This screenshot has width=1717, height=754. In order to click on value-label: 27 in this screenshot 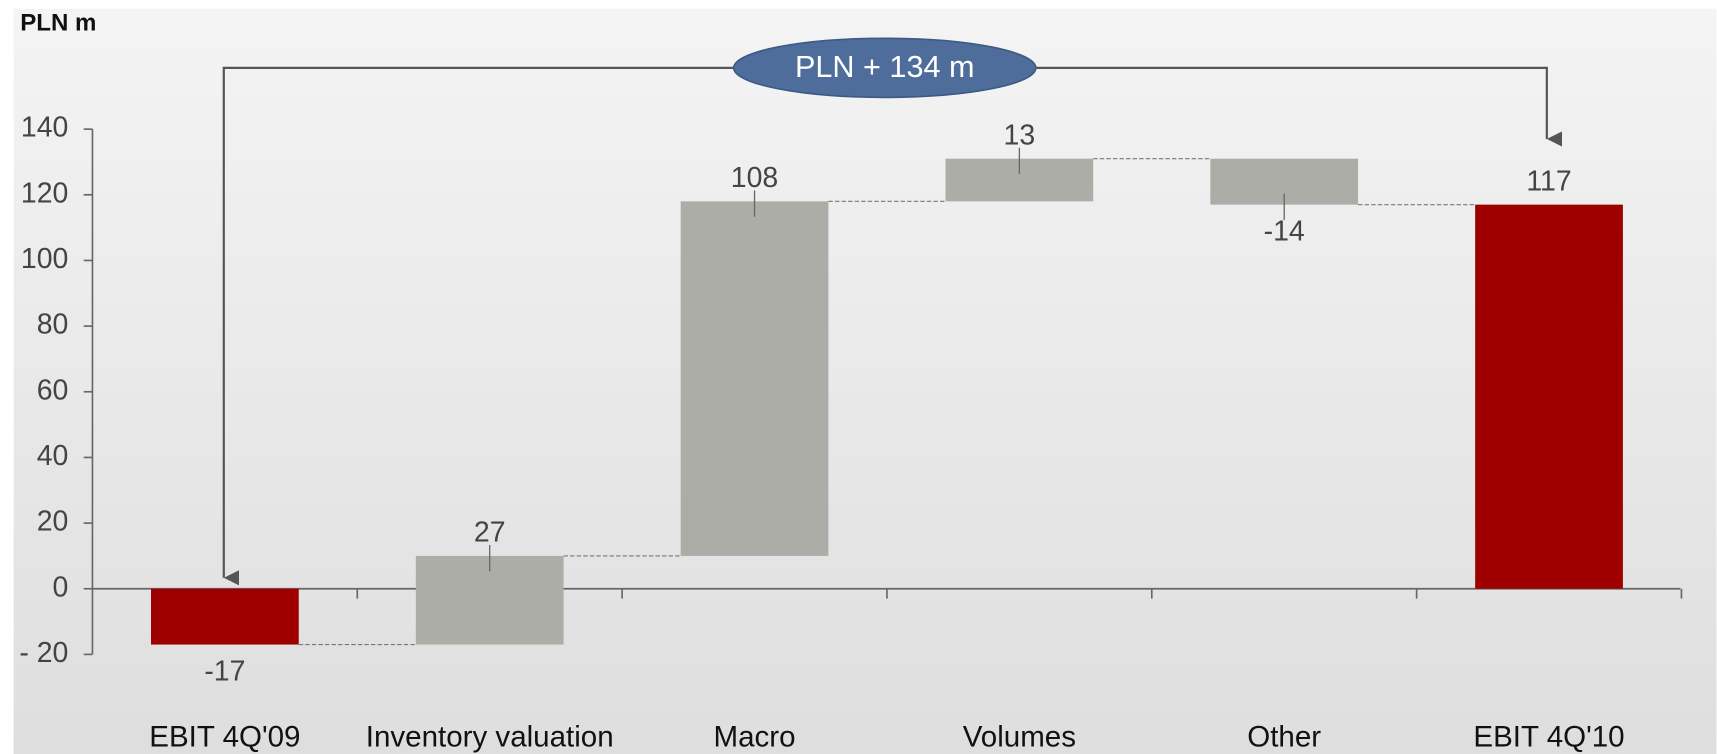, I will do `click(490, 533)`.